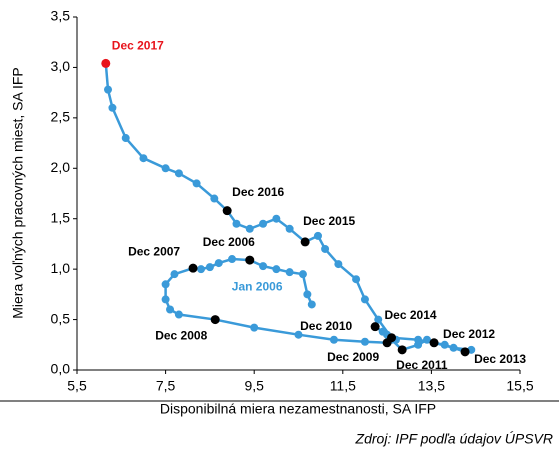  What do you see at coordinates (353, 357) in the screenshot?
I see `annotation: Dec 2009` at bounding box center [353, 357].